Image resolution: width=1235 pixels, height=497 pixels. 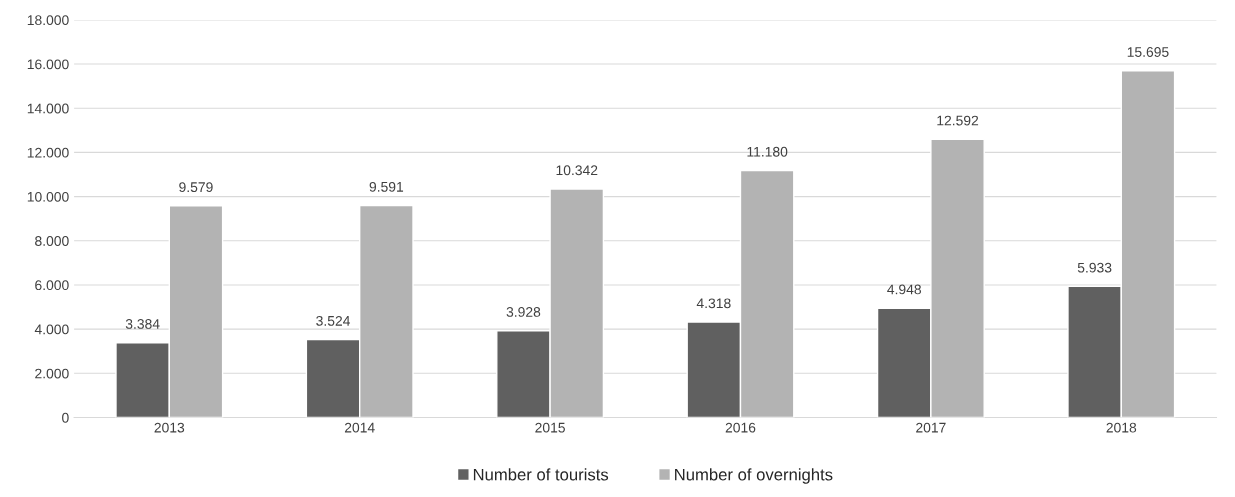 What do you see at coordinates (740, 427) in the screenshot?
I see `x-tick-label: 2016` at bounding box center [740, 427].